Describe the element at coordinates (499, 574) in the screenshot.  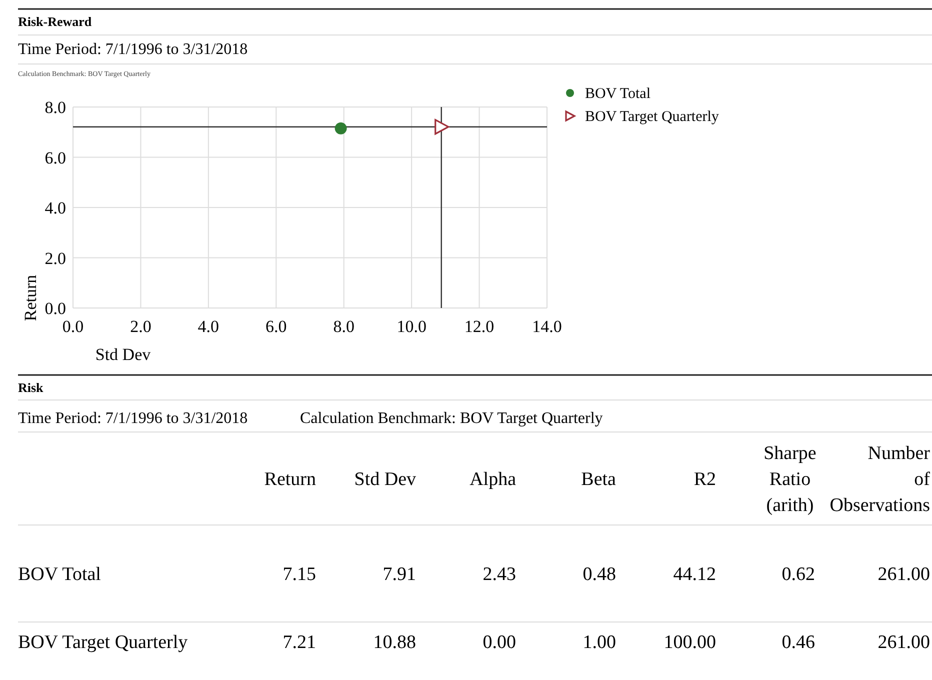
I see `text: 2.43` at that location.